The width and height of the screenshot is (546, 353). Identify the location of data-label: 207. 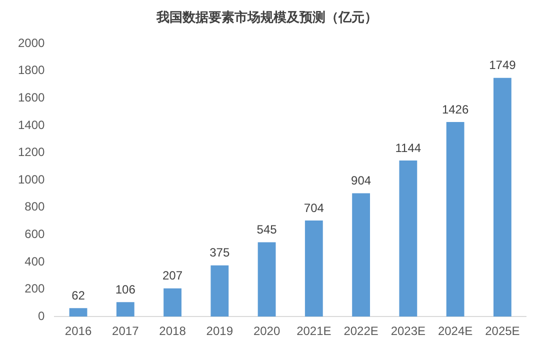
(172, 275).